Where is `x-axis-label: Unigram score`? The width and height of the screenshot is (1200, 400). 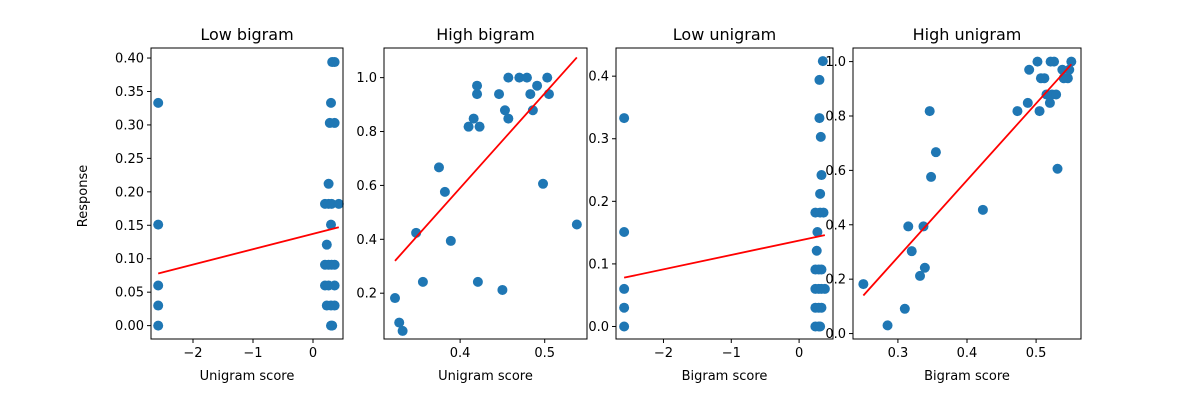 x-axis-label: Unigram score is located at coordinates (247, 376).